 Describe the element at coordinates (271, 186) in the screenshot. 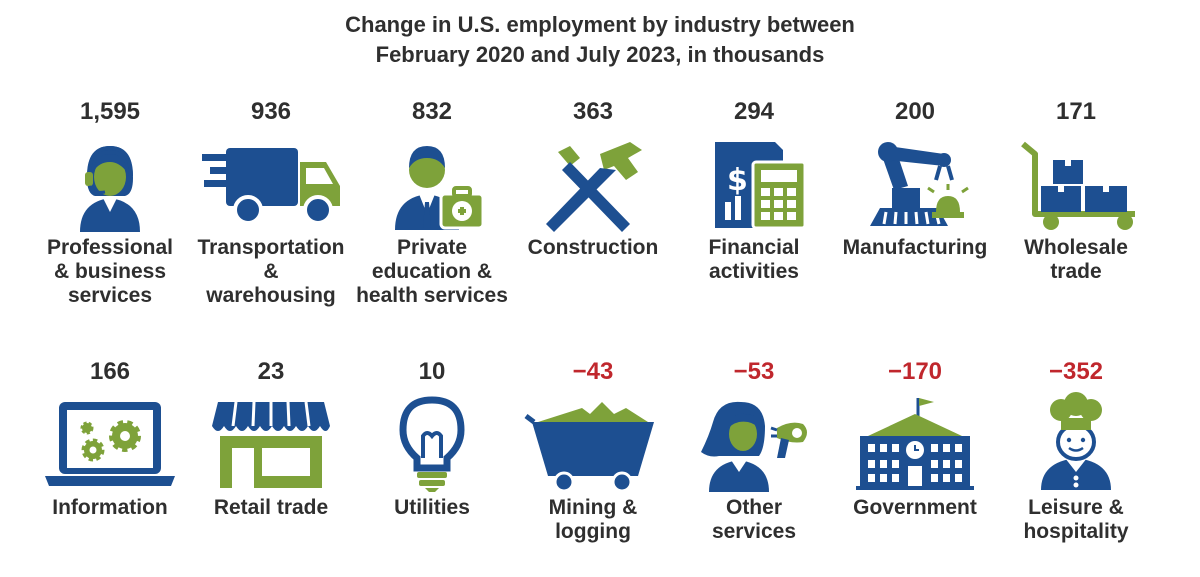

I see `delivery-truck-icon` at that location.